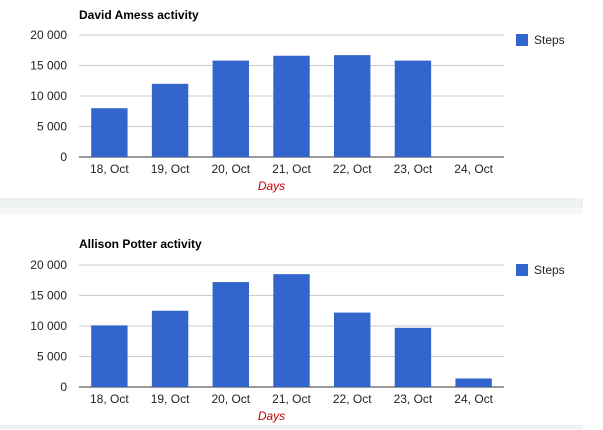 The image size is (603, 430). Describe the element at coordinates (291, 203) in the screenshot. I see `panel-separator` at that location.